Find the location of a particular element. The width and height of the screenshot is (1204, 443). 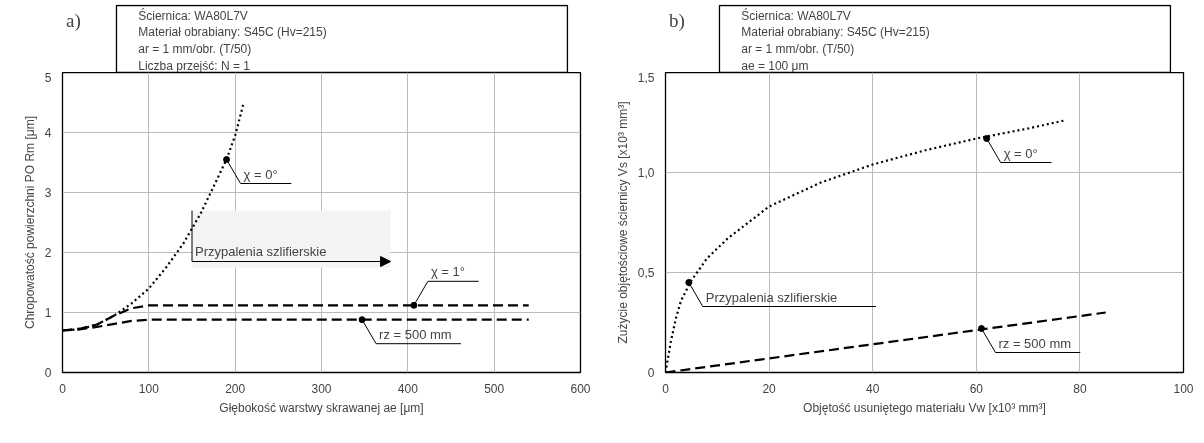

annotation: Liczba przejść: N = 1 is located at coordinates (194, 65).